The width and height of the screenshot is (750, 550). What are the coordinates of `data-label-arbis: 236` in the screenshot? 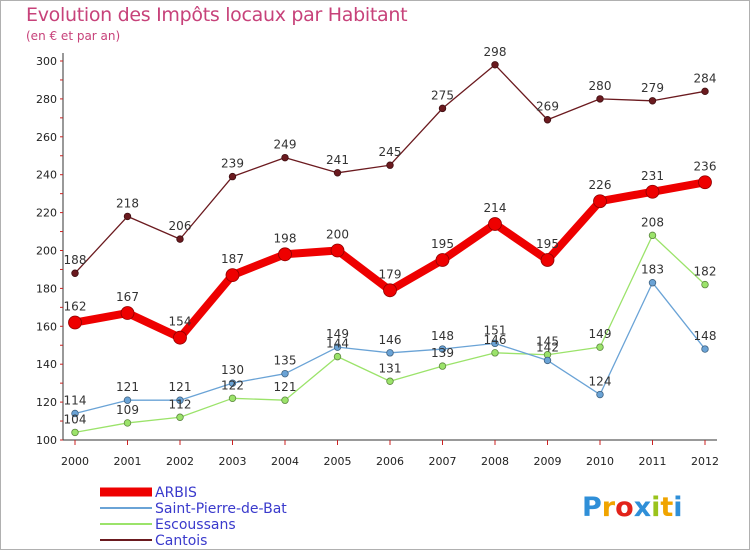 It's located at (705, 166).